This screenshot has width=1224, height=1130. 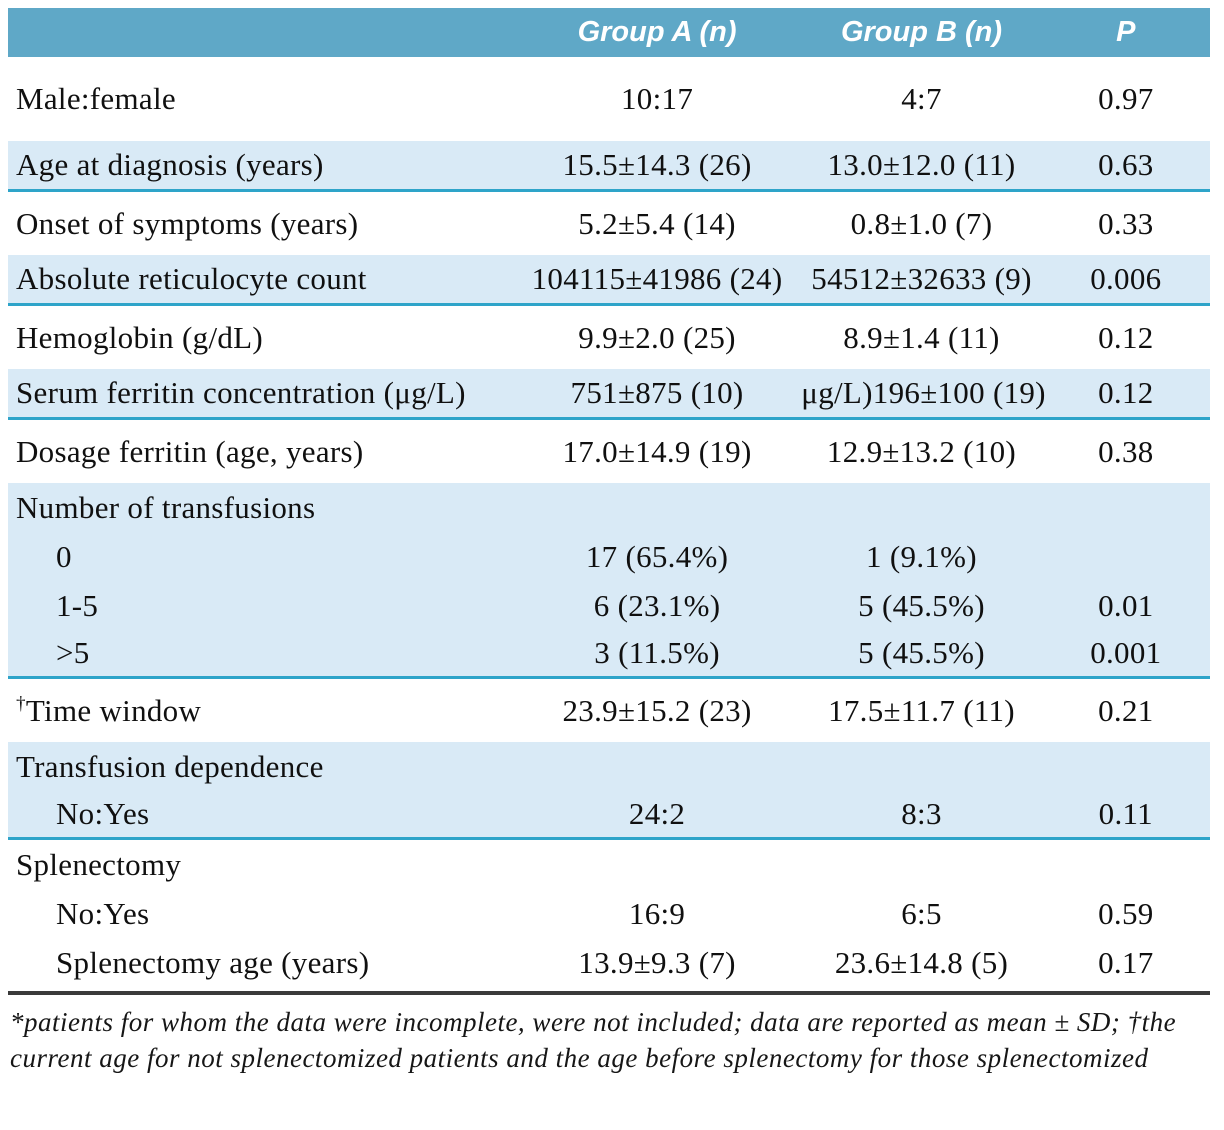 What do you see at coordinates (21, 704) in the screenshot?
I see `dagger-mark: †` at bounding box center [21, 704].